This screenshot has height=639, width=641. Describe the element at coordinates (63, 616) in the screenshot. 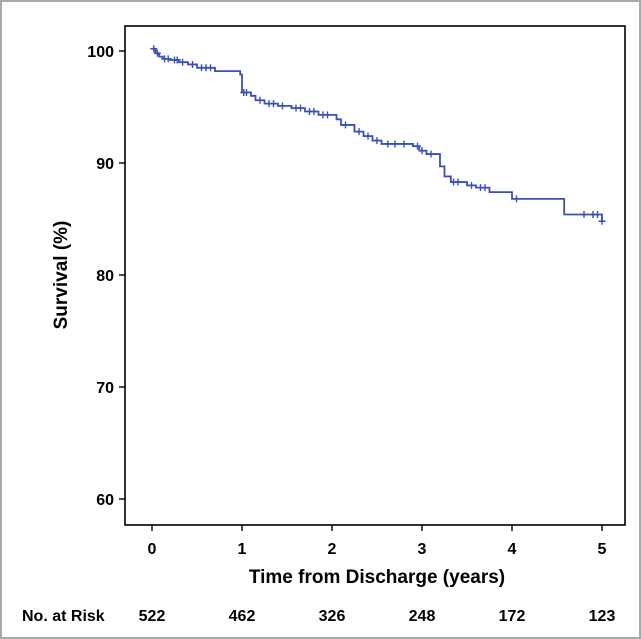

I see `risk-table-label: No. at Risk` at that location.